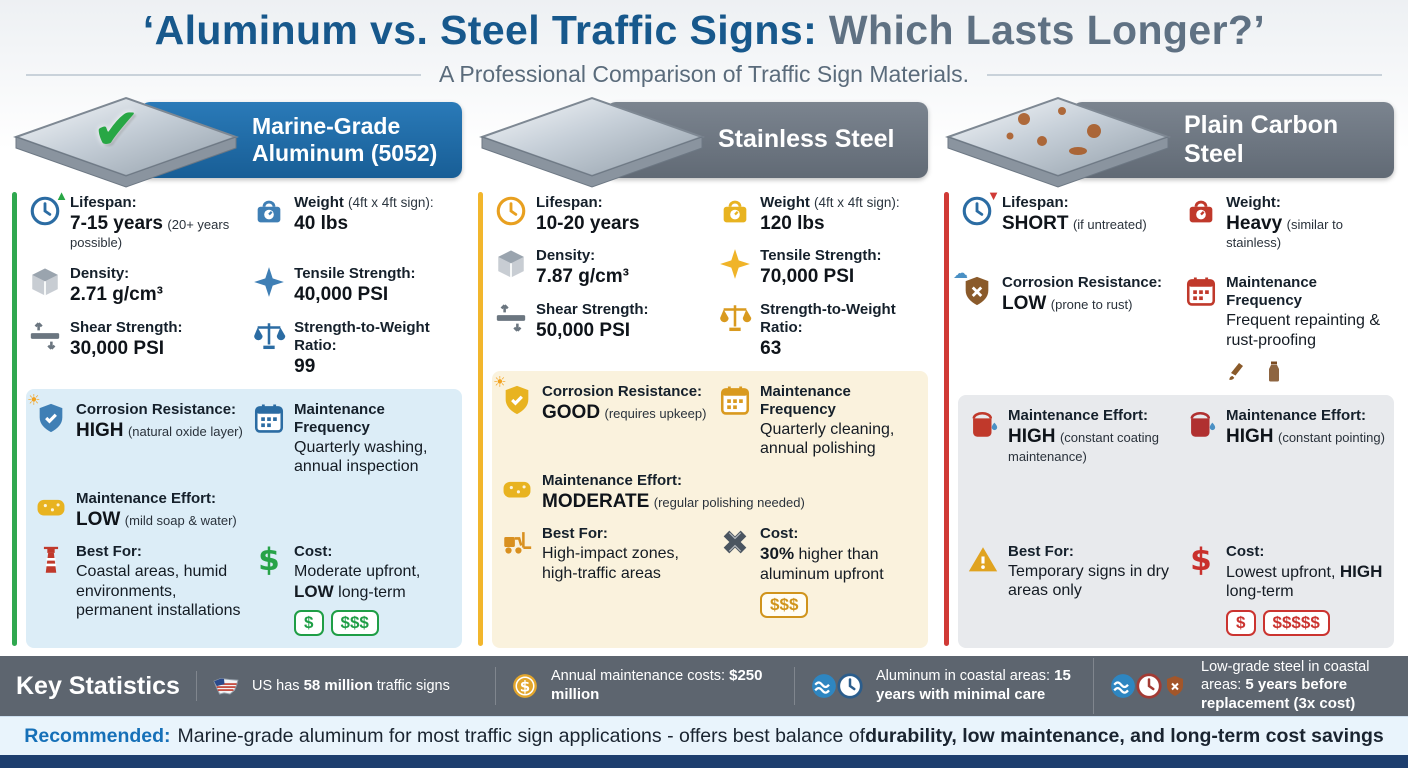 The height and width of the screenshot is (768, 1408). I want to click on wave-clock-icon, so click(837, 686).